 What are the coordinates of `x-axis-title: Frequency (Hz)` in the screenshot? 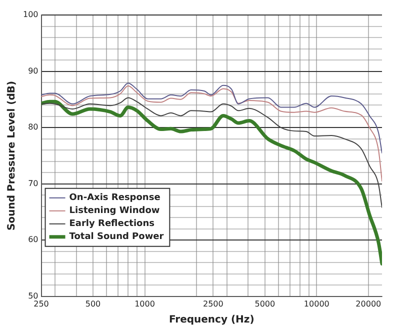 It's located at (211, 320).